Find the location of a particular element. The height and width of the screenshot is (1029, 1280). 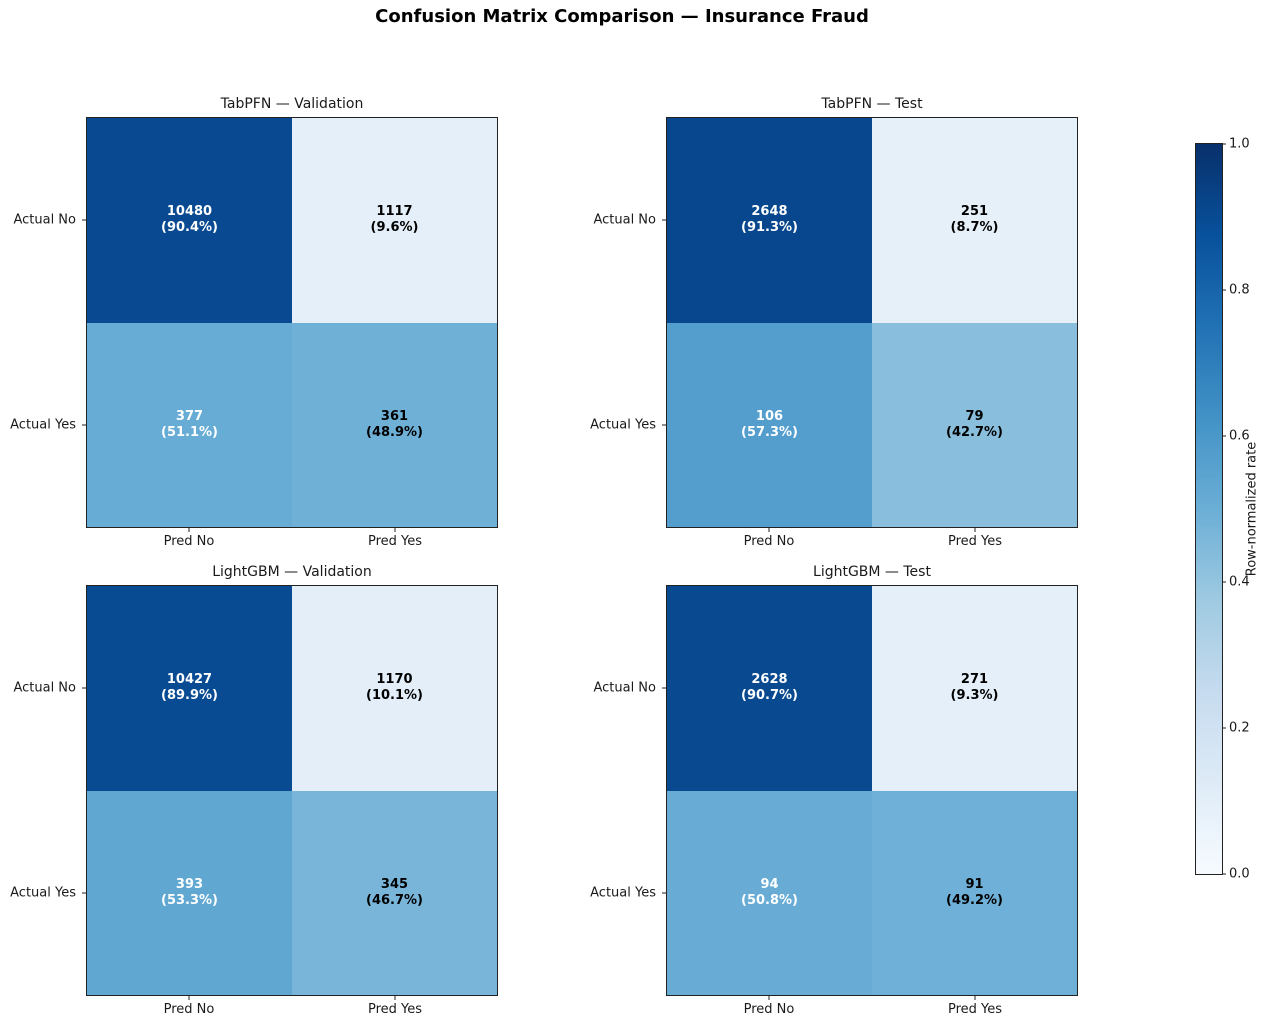

cell-pct: (42.7%) is located at coordinates (974, 432).